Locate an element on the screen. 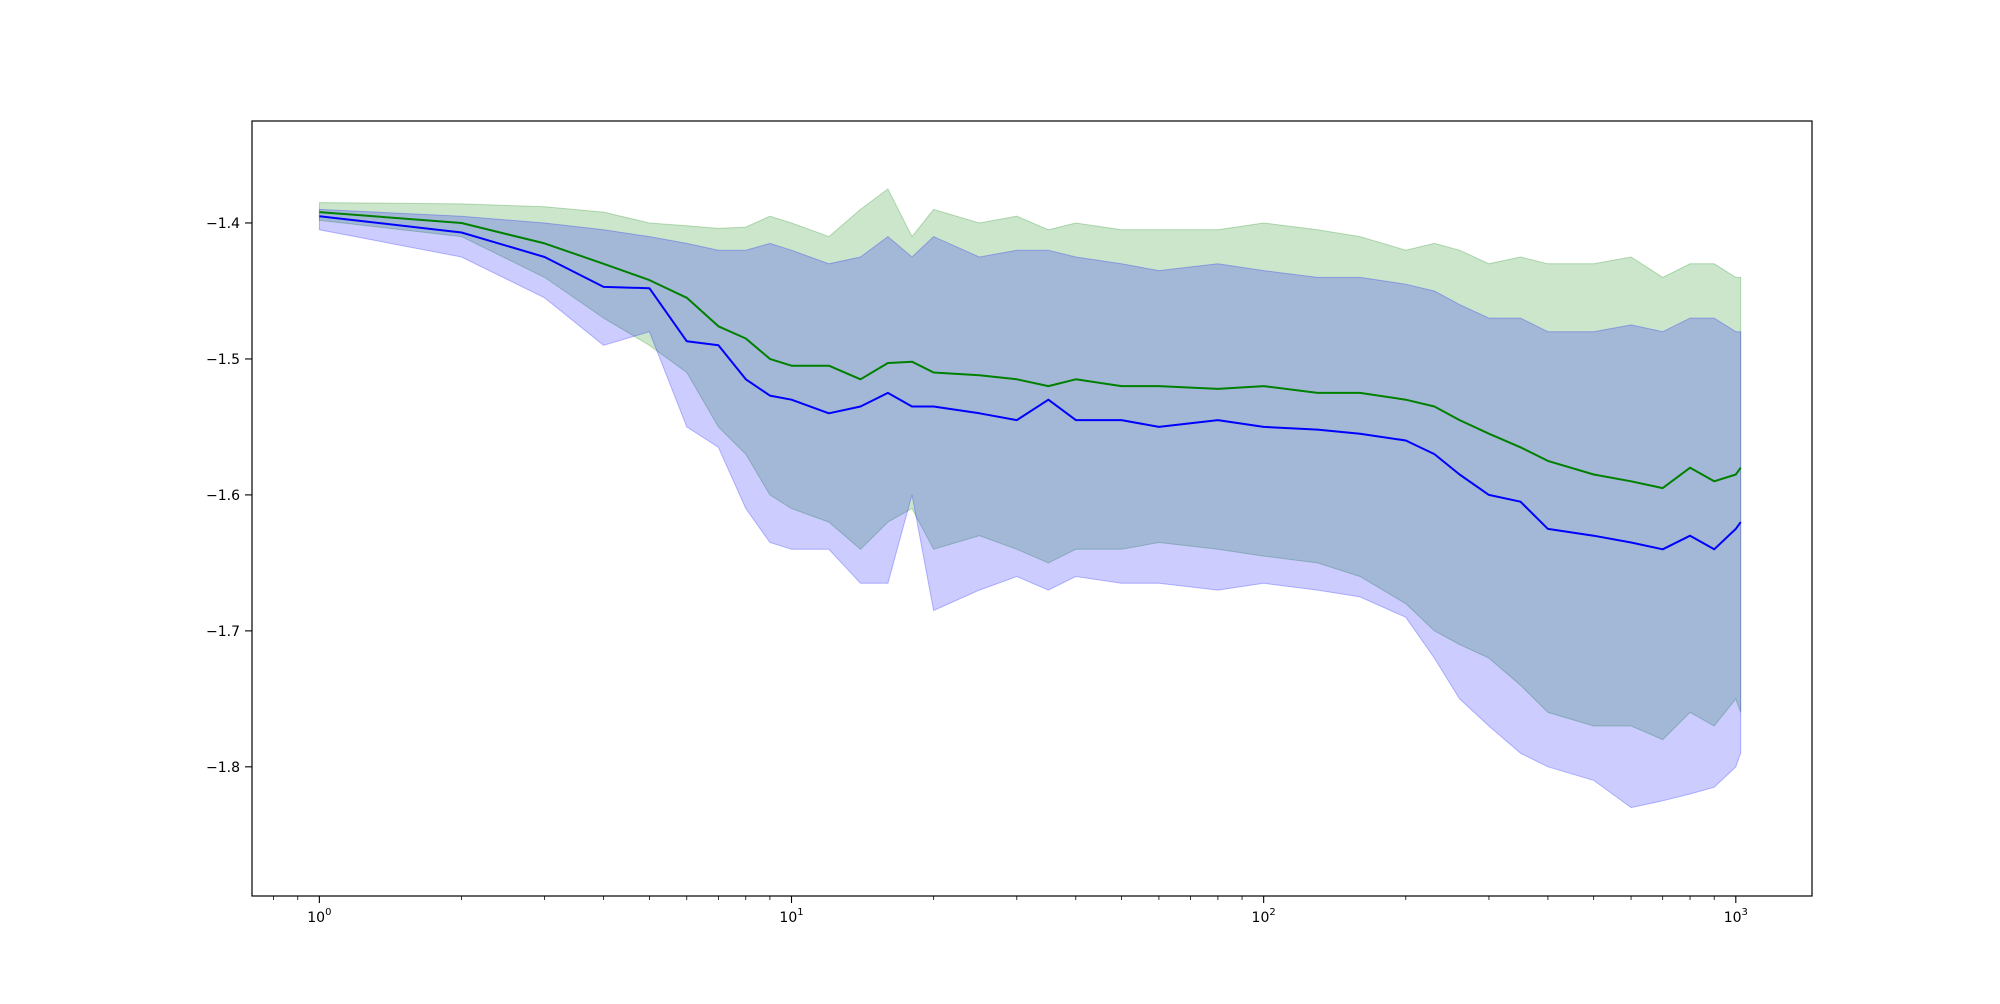  y-tick-label: −1.7 is located at coordinates (223, 632).